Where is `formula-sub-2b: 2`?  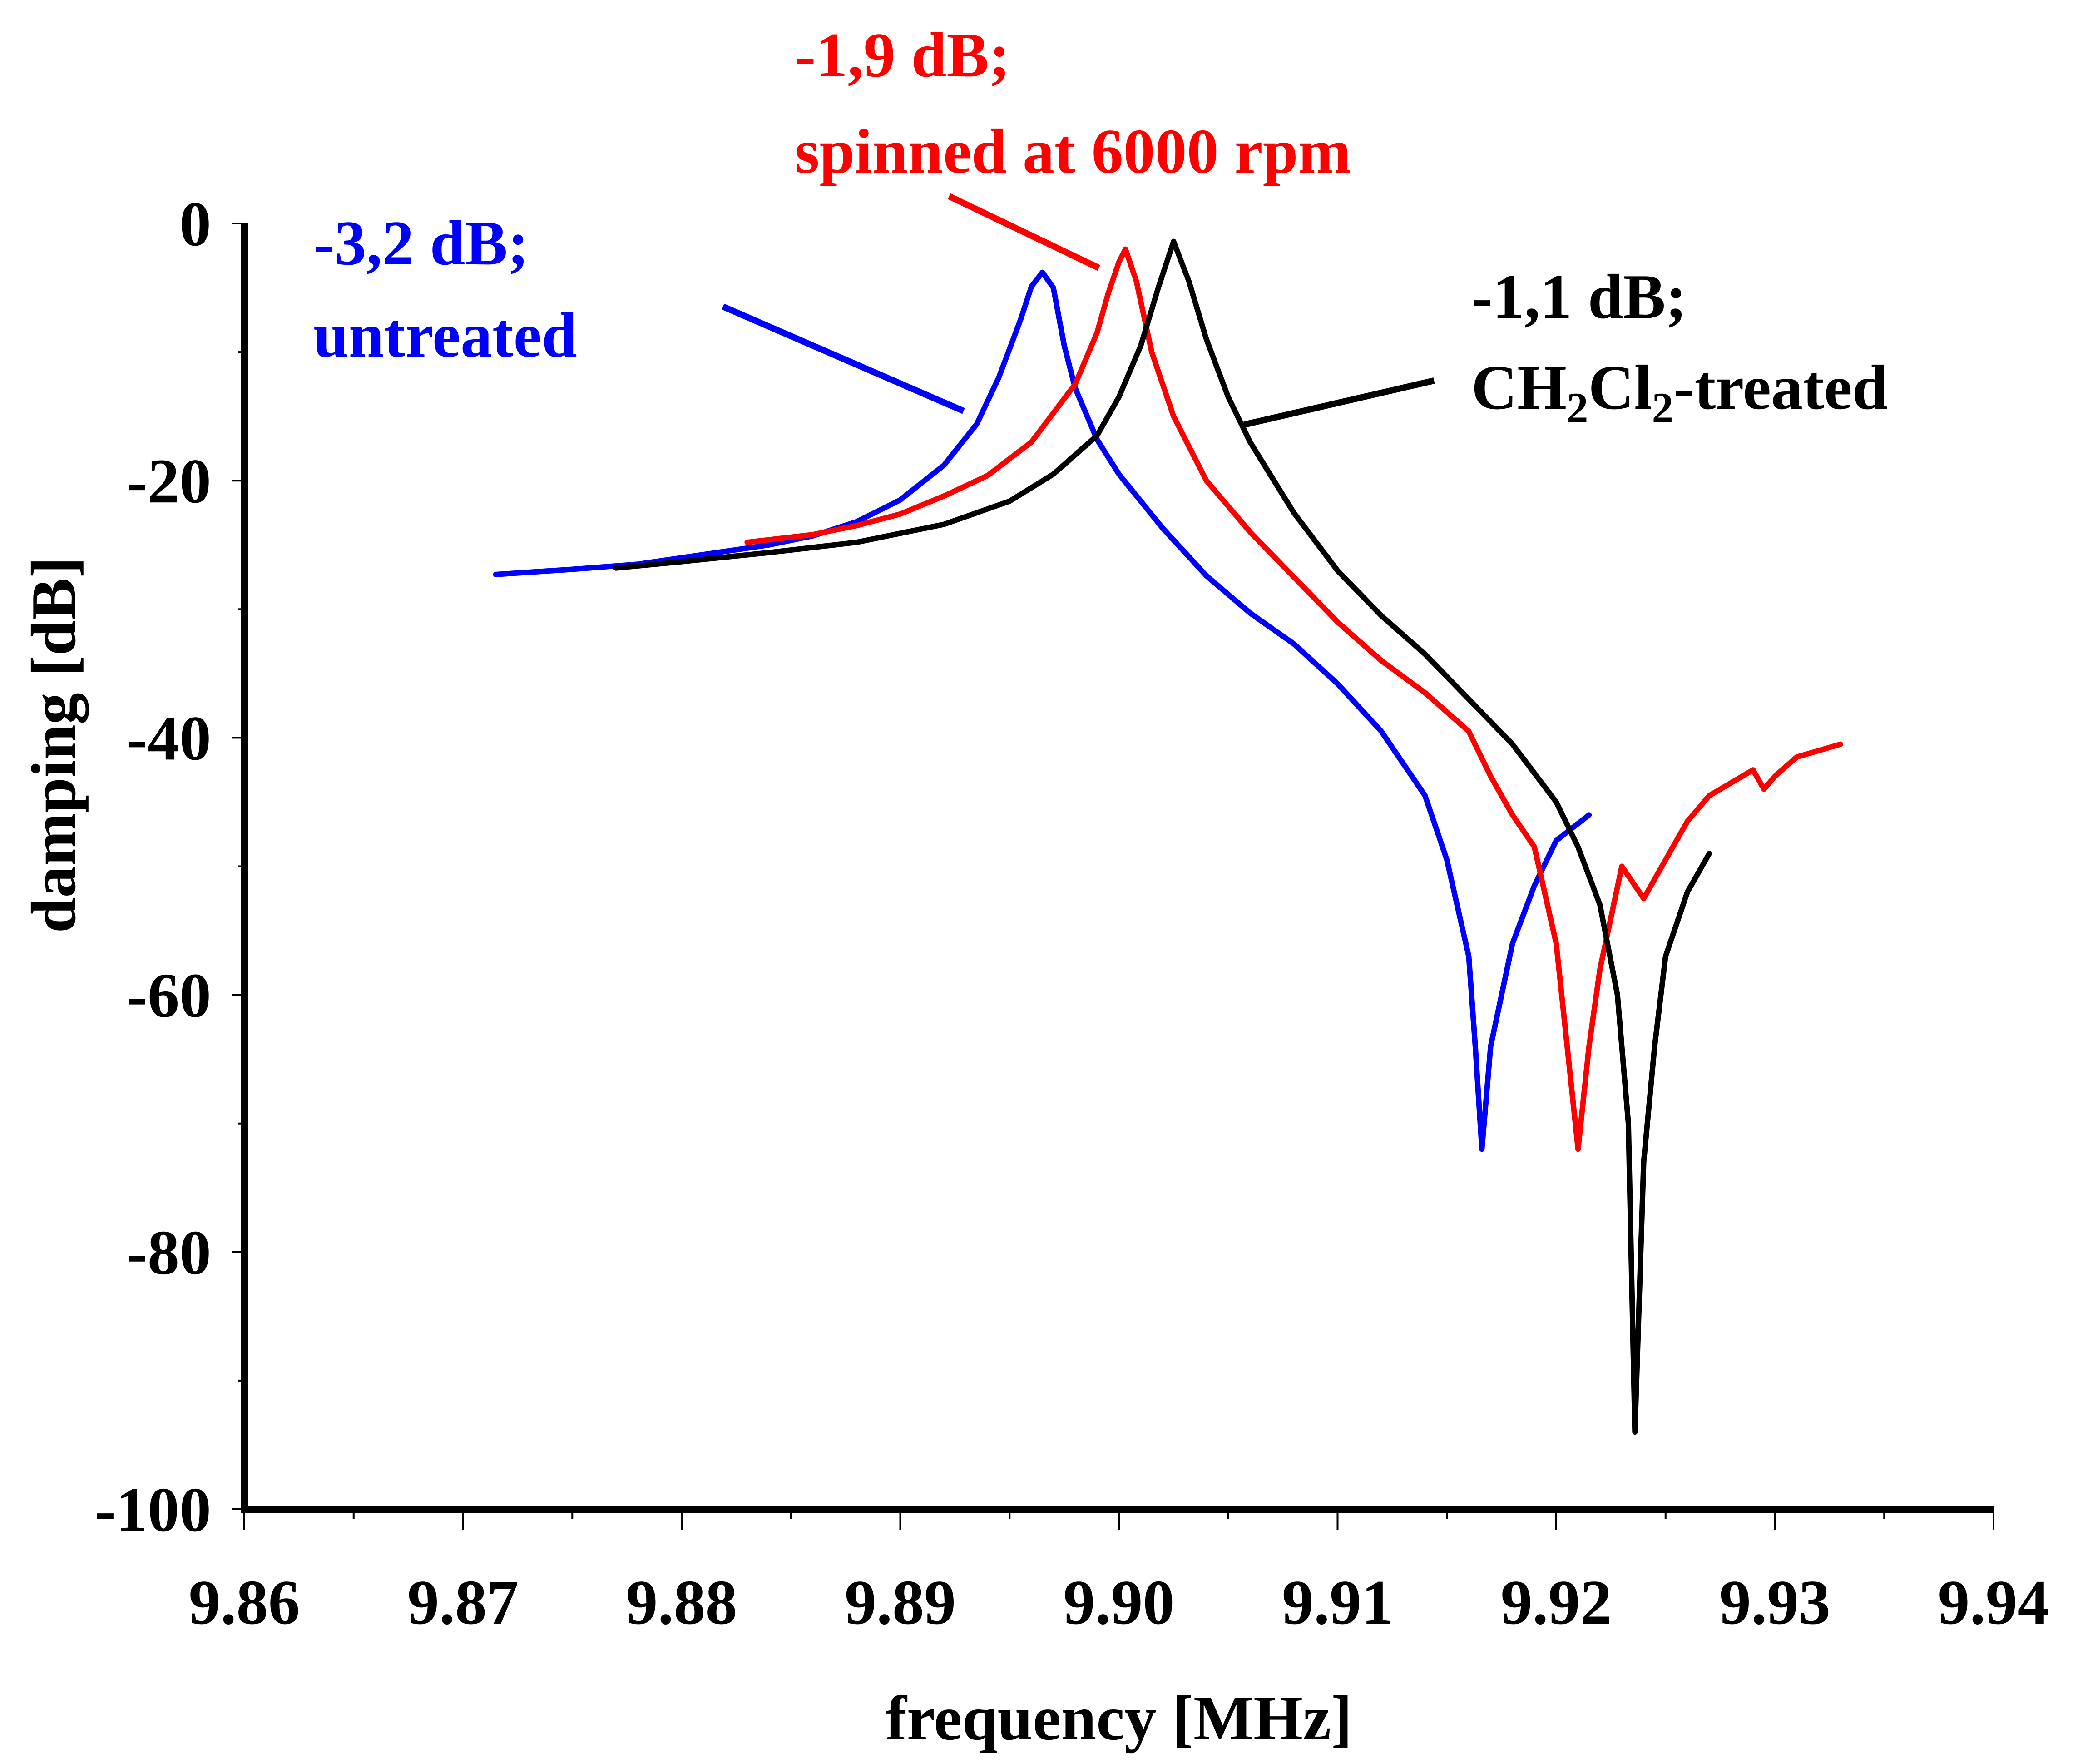 formula-sub-2b: 2 is located at coordinates (1663, 408).